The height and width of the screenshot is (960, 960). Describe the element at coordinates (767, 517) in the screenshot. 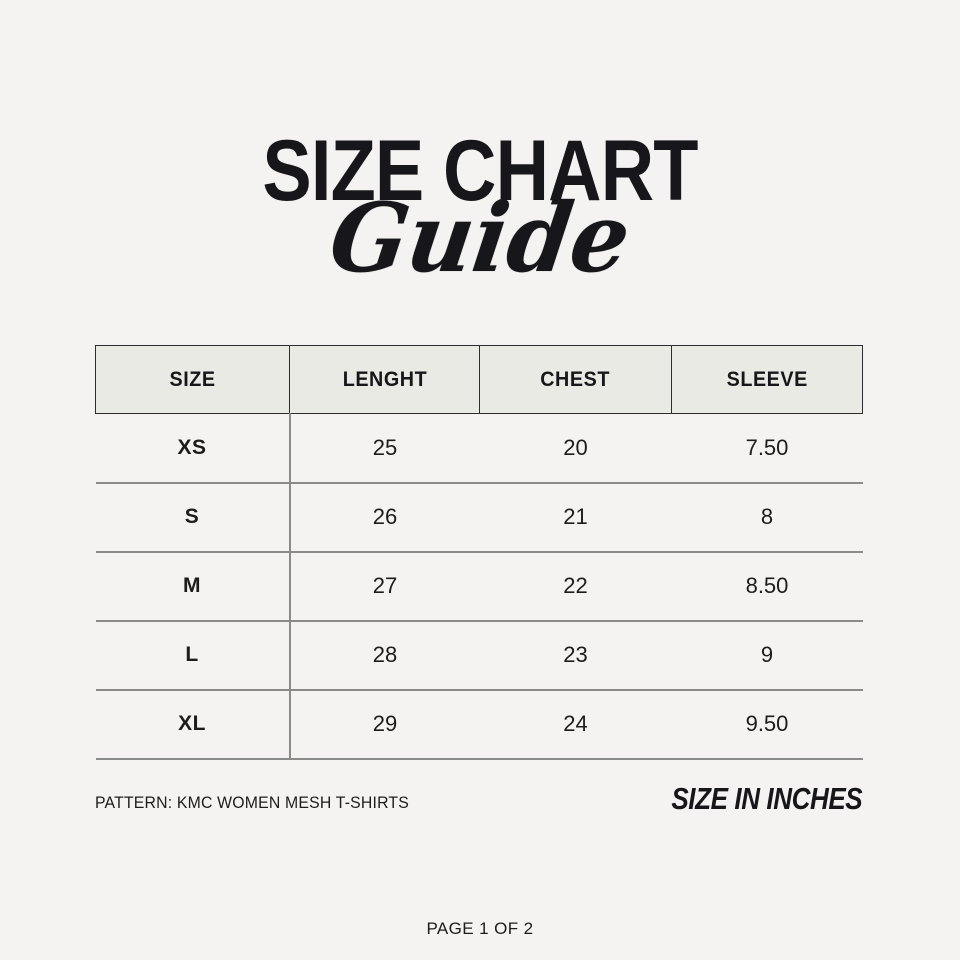

I see `cell-sleeve: 8` at that location.